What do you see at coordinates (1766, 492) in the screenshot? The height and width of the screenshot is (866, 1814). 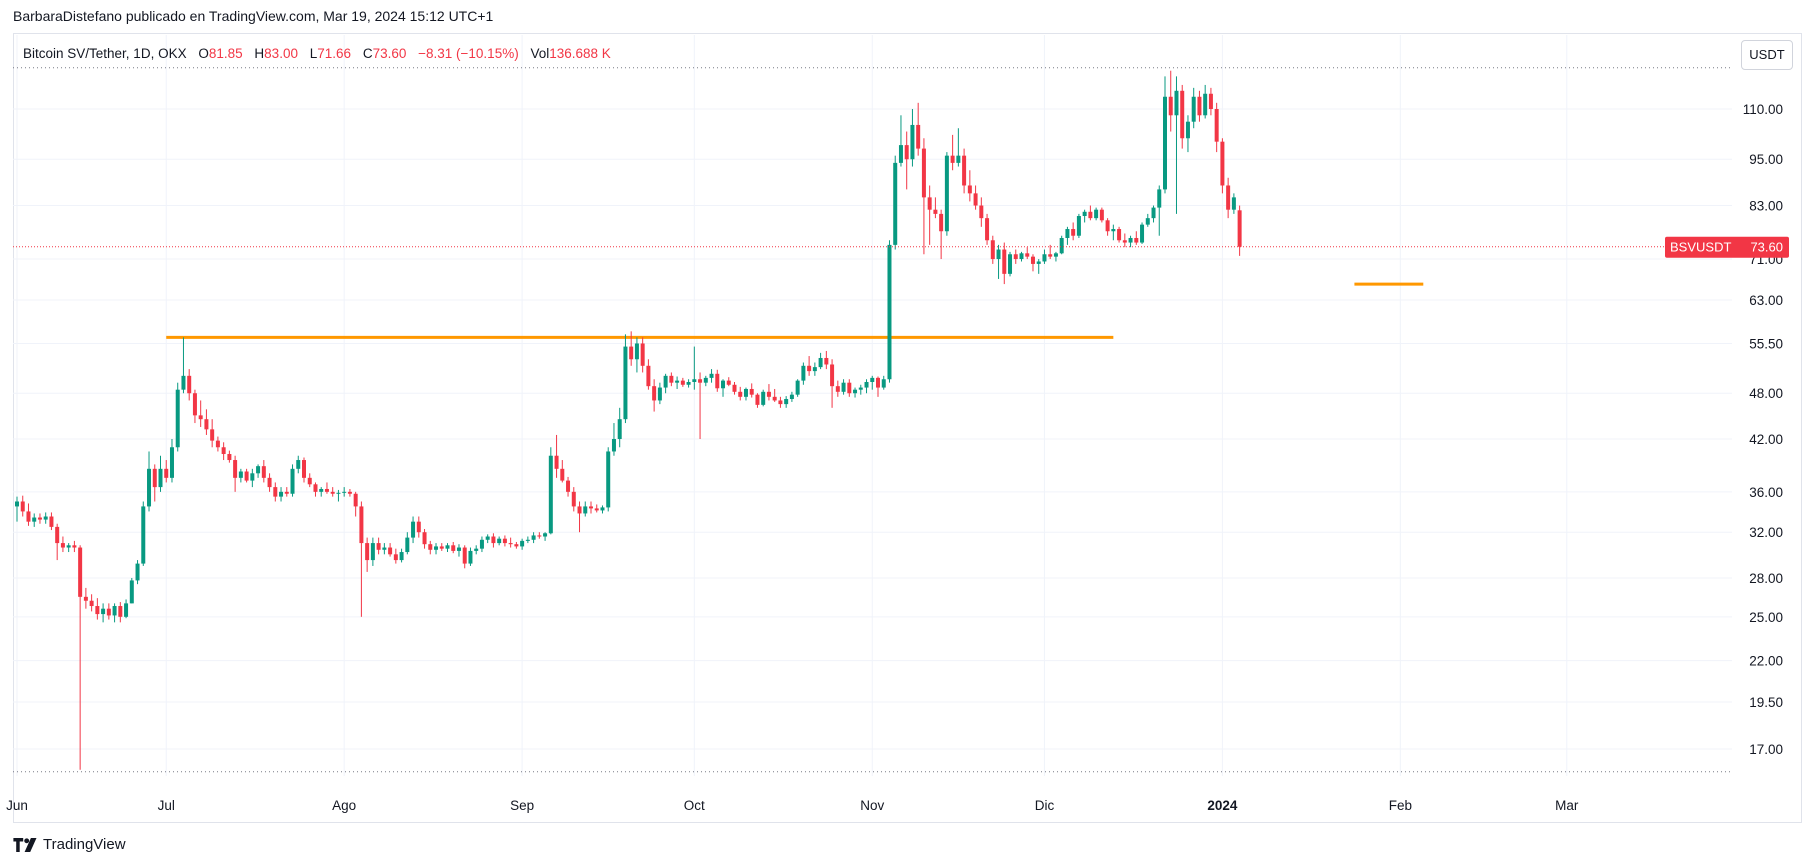 I see `price-tick-label: 36.00` at bounding box center [1766, 492].